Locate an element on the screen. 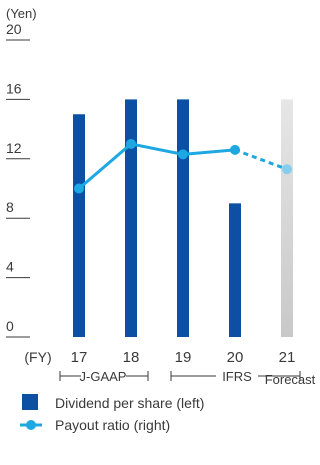 The height and width of the screenshot is (465, 320). y-tick-label: 0 is located at coordinates (10, 326).